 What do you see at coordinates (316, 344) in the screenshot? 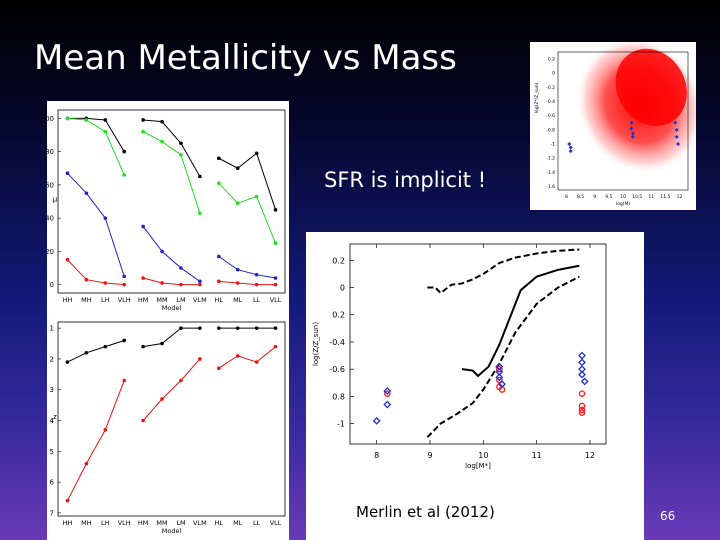
I see `y-axis-label: log(Z/Z_sun)` at bounding box center [316, 344].